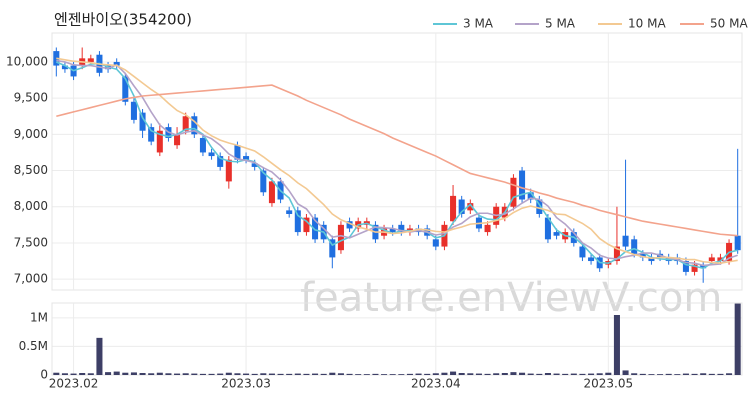 This screenshot has height=400, width=750. What do you see at coordinates (33, 346) in the screenshot?
I see `volume-tick-label: 0.5M` at bounding box center [33, 346].